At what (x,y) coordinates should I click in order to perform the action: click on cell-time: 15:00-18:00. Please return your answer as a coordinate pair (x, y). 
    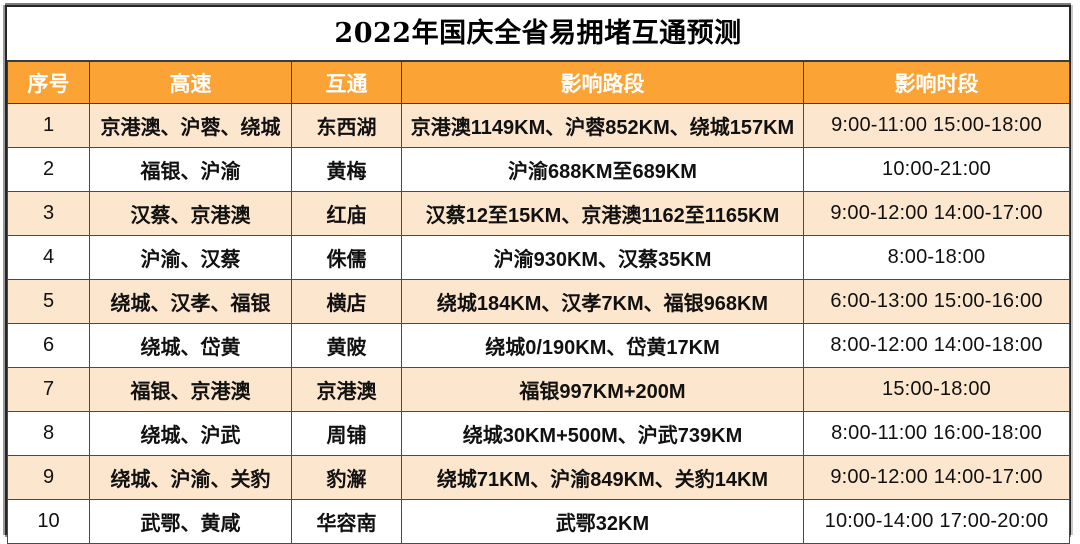
    Looking at the image, I should click on (936, 389).